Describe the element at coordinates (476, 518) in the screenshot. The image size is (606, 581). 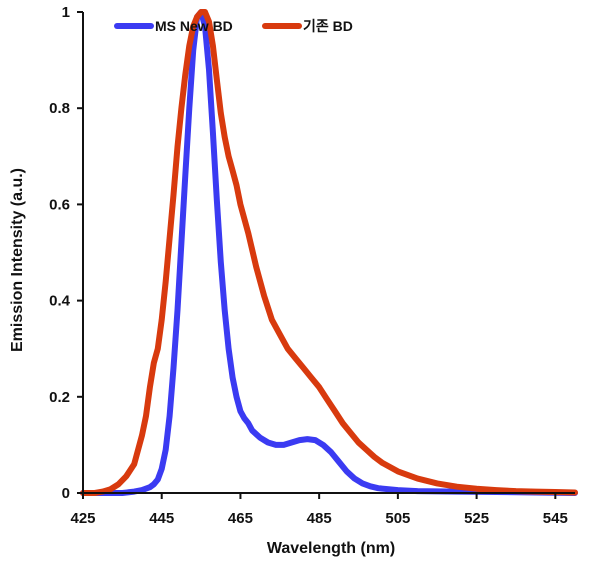
I see `x-tick-label: 525` at that location.